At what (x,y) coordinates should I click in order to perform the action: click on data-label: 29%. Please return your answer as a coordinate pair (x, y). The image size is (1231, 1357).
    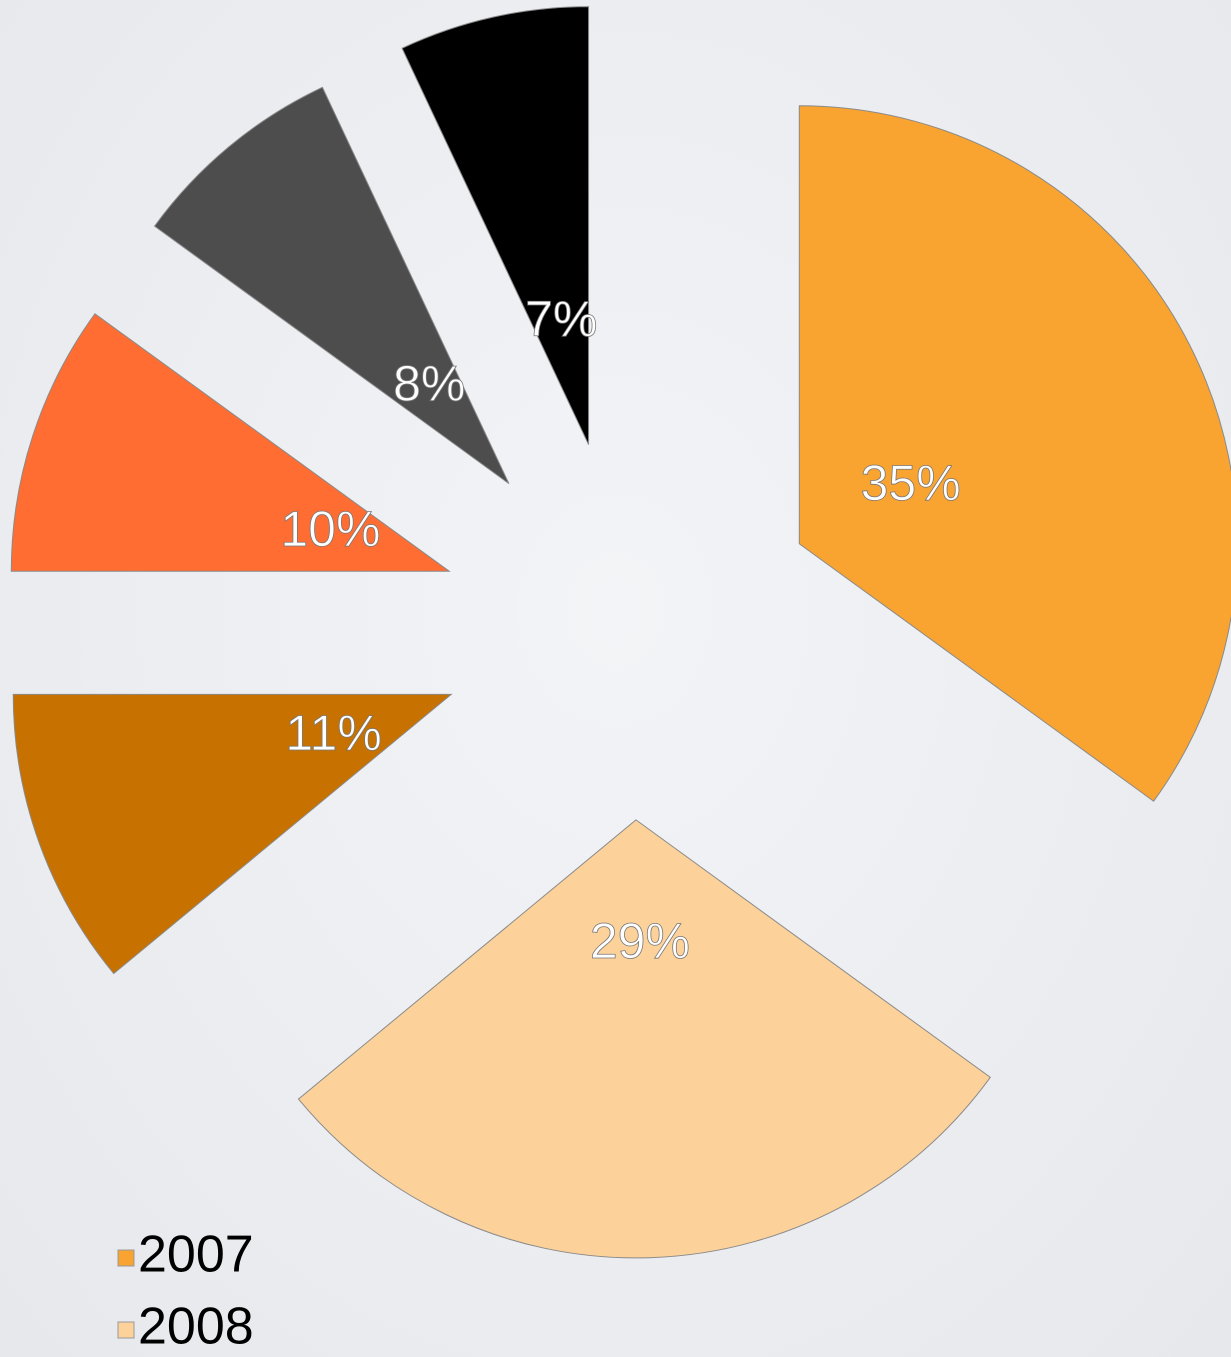
    Looking at the image, I should click on (640, 941).